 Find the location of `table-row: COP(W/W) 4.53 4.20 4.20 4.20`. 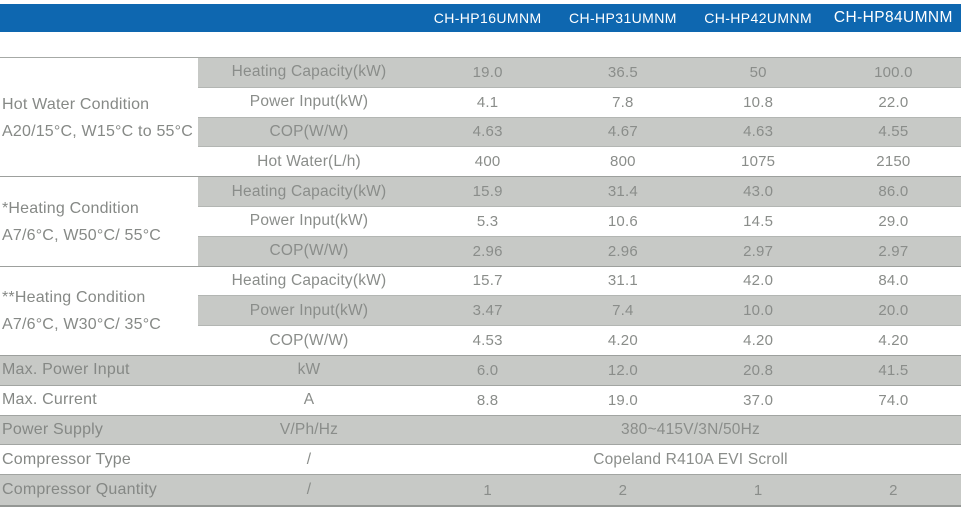

table-row: COP(W/W) 4.53 4.20 4.20 4.20 is located at coordinates (480, 341).